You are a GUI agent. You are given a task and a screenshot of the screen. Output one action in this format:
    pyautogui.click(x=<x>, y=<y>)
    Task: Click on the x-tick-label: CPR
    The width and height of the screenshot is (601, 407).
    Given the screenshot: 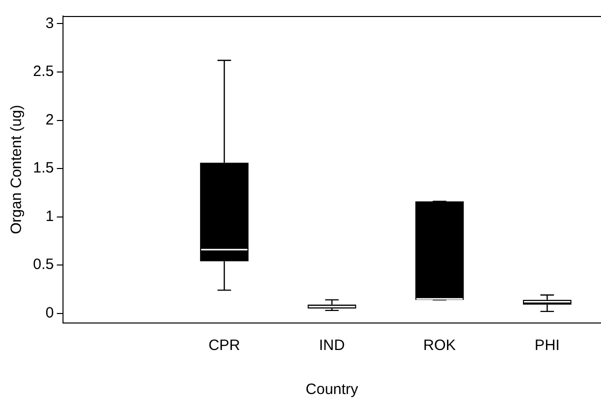 What is the action you would take?
    pyautogui.click(x=224, y=345)
    